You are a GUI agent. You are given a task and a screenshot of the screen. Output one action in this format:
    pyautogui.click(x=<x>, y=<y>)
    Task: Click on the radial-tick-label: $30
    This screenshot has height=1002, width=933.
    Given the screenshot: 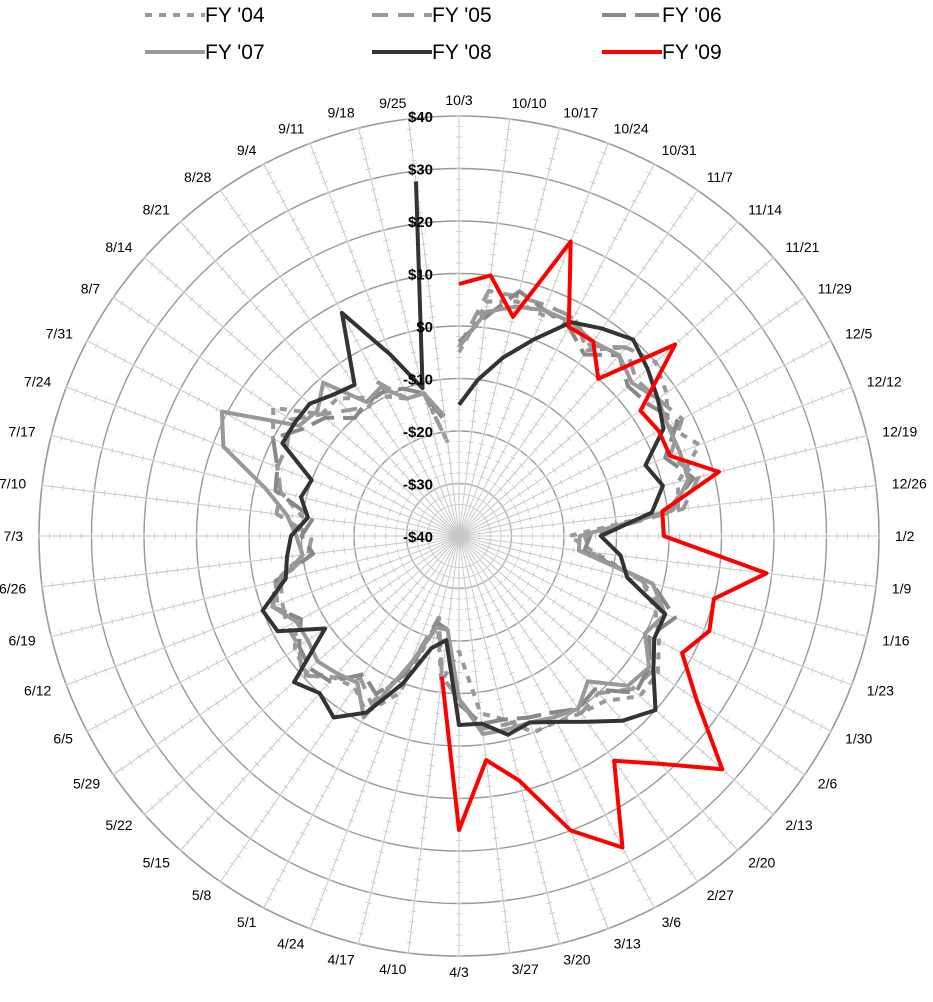 What is the action you would take?
    pyautogui.click(x=420, y=170)
    